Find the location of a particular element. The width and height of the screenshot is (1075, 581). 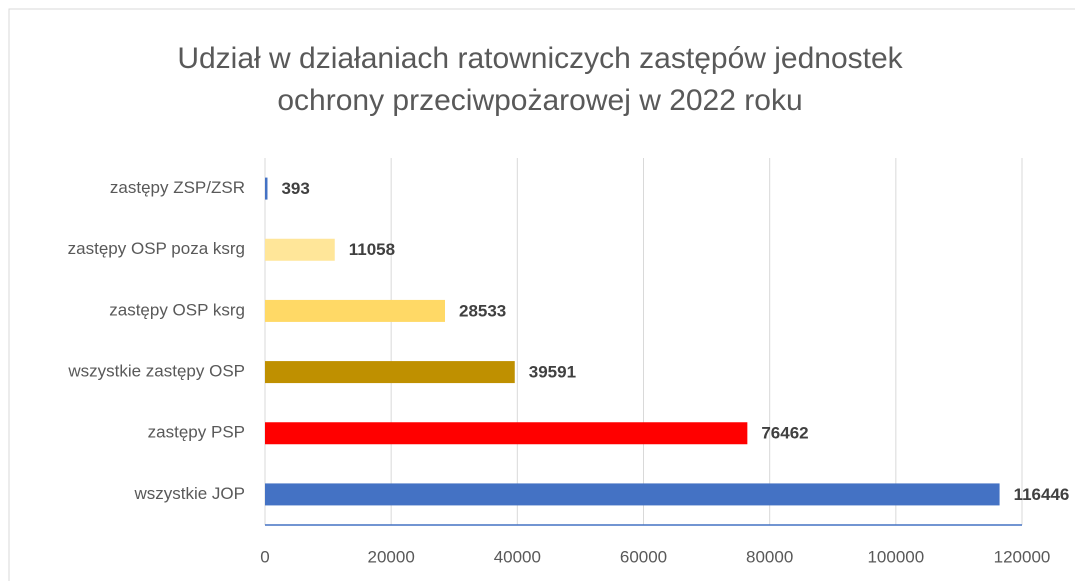

y-tick-label: zastępy ZSP/ZSR is located at coordinates (177, 187).